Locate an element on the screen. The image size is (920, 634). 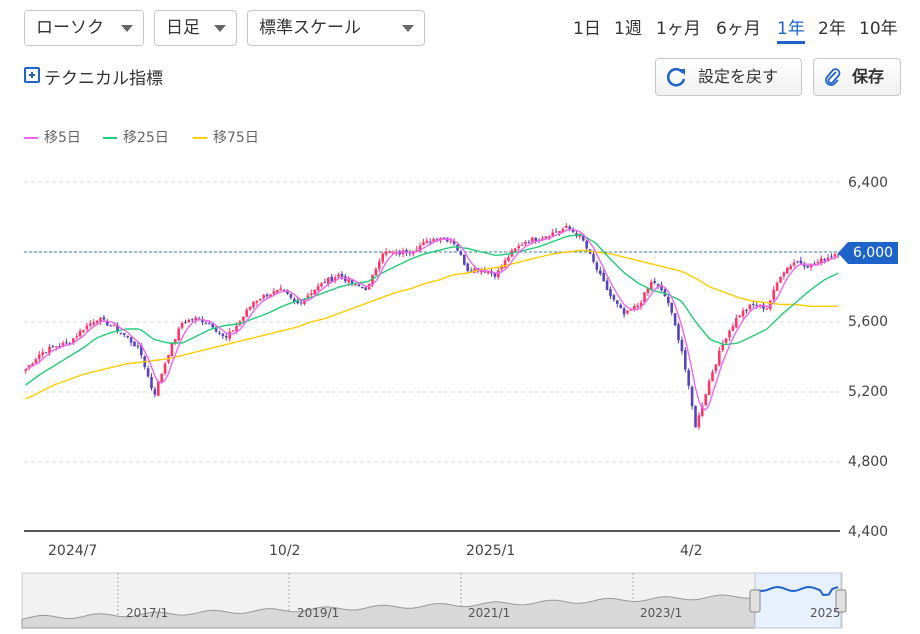
technical-indicator-label: テクニカル指標 is located at coordinates (103, 79).